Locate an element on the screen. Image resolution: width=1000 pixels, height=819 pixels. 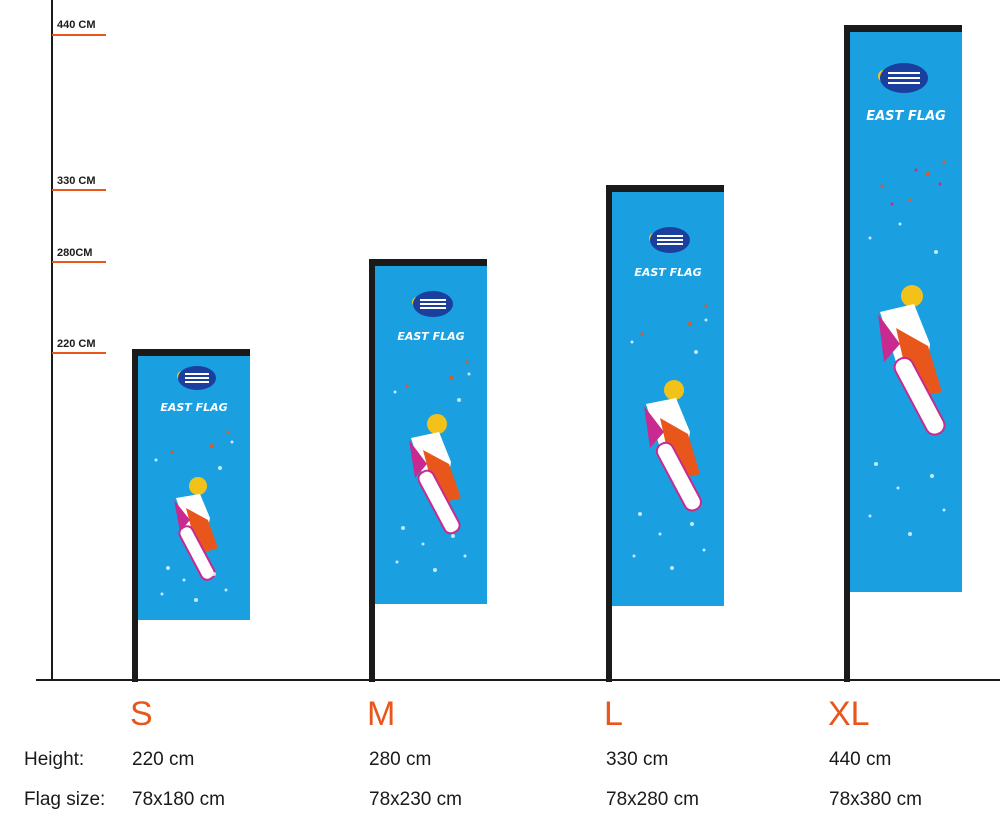
flag-l: EAST FLAG is located at coordinates (665, 433).